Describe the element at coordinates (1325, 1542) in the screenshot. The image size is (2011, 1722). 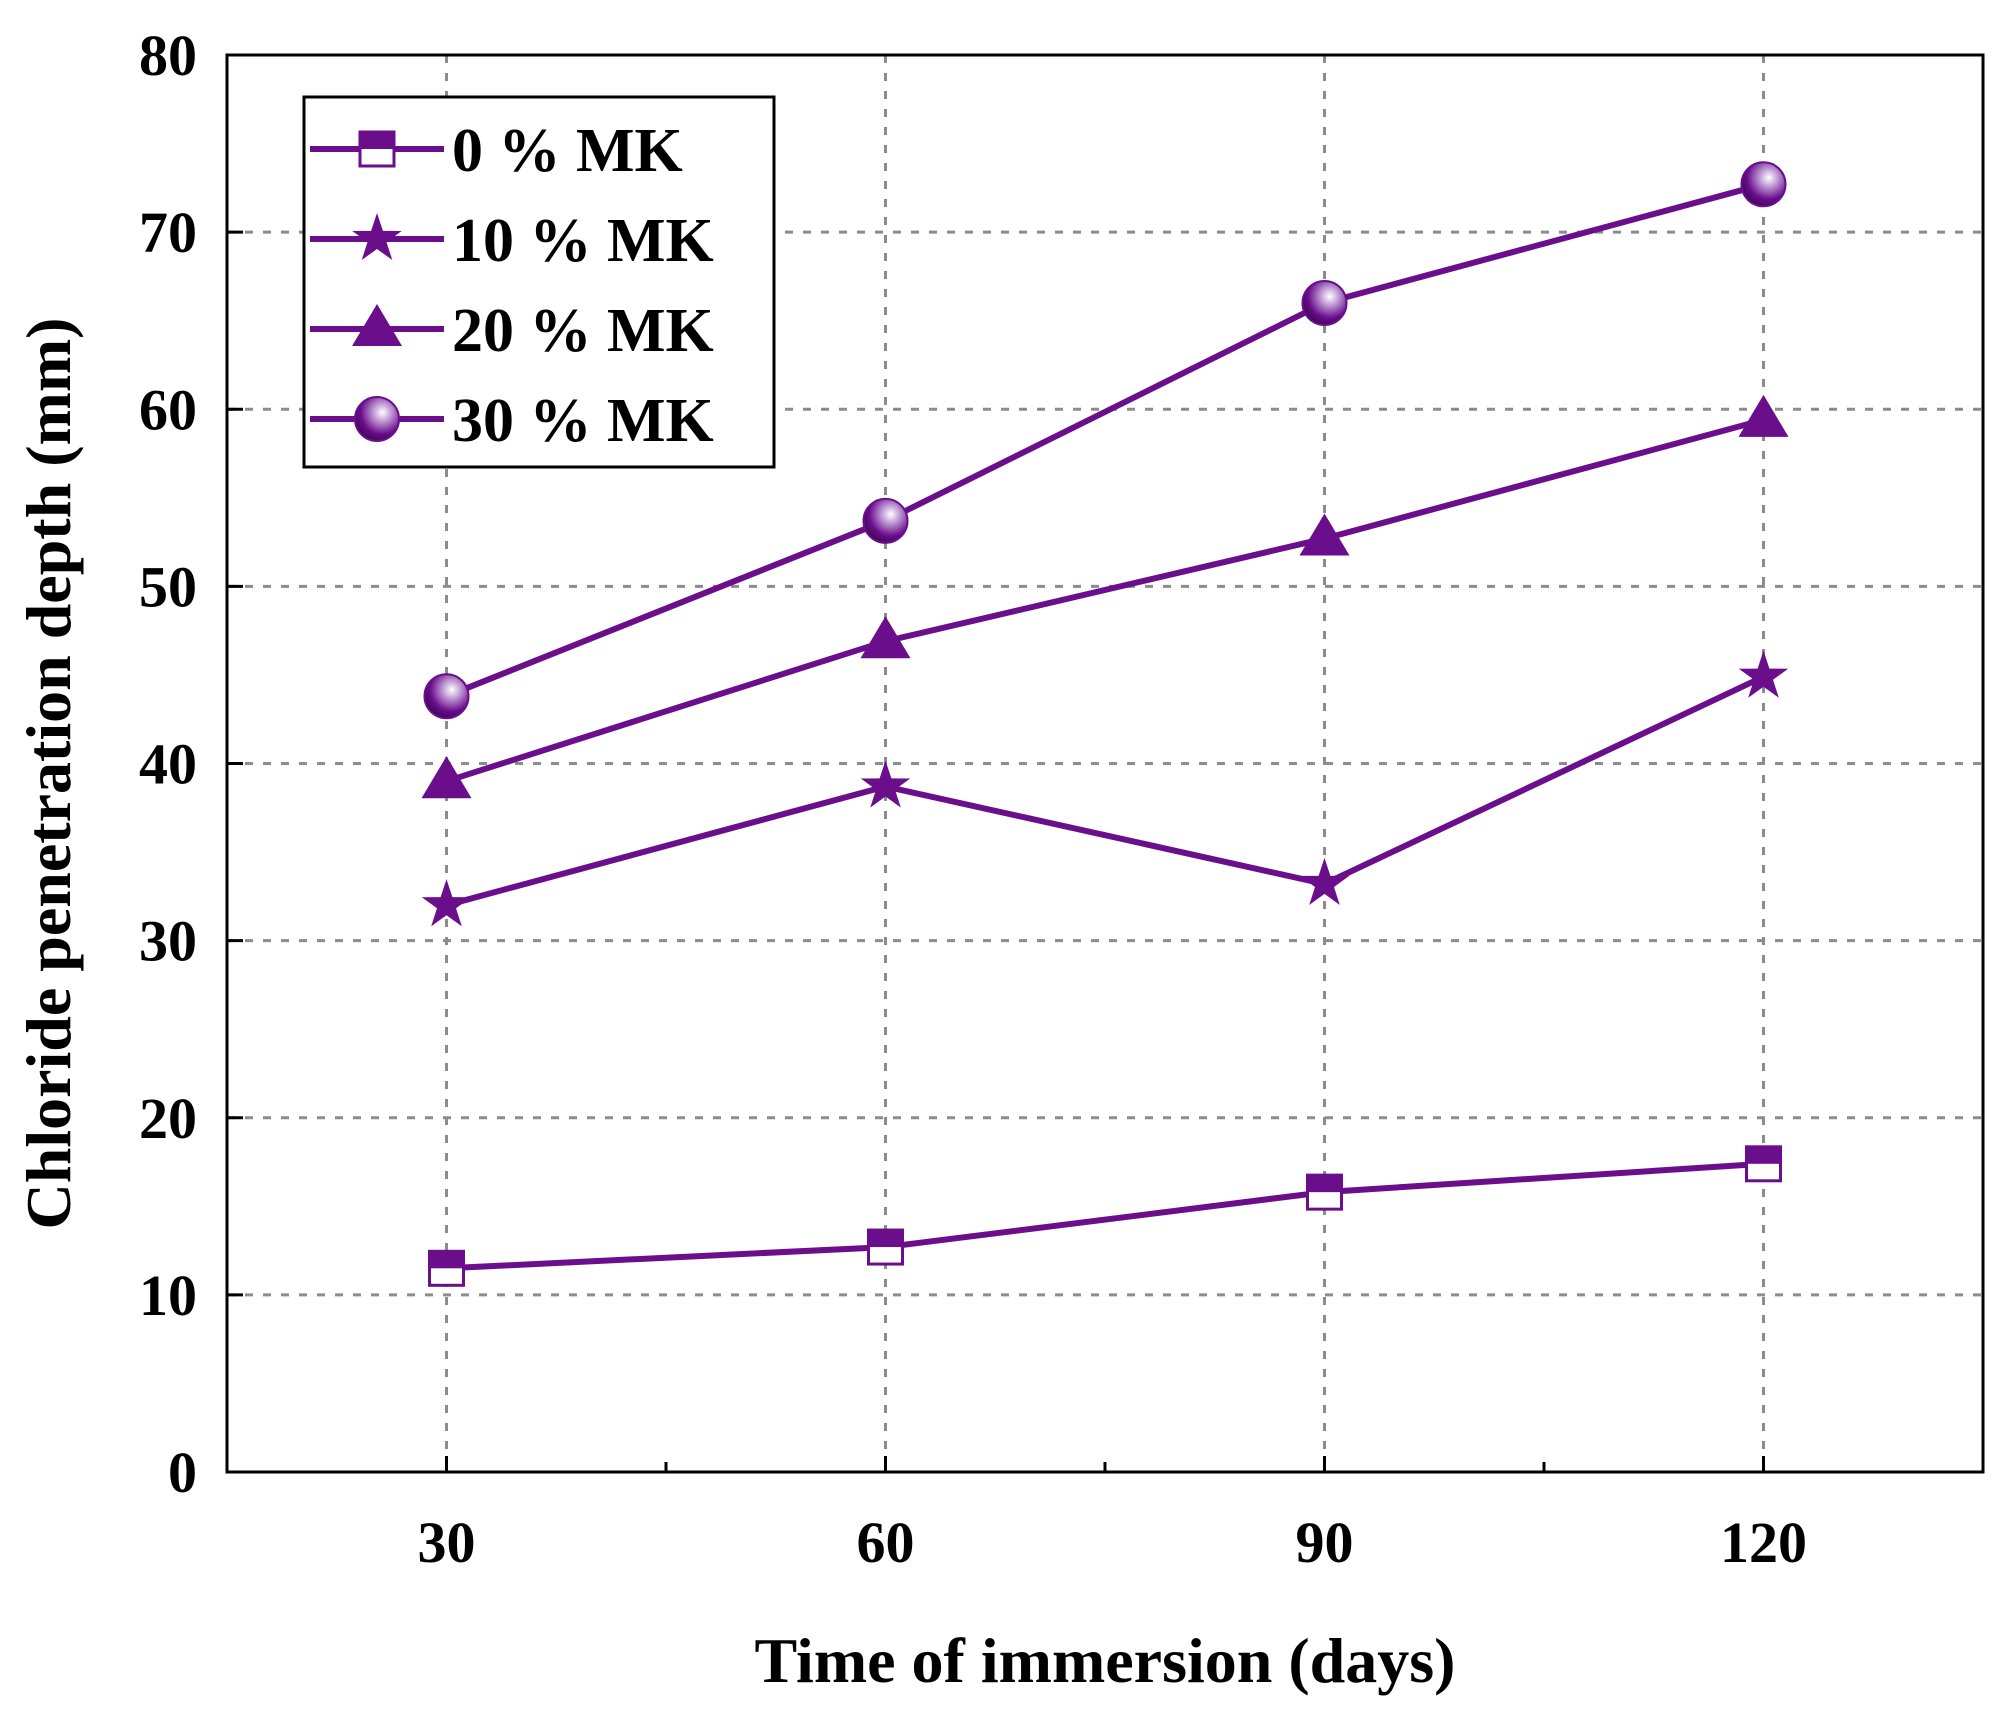
I see `x-tick-label: 90` at that location.